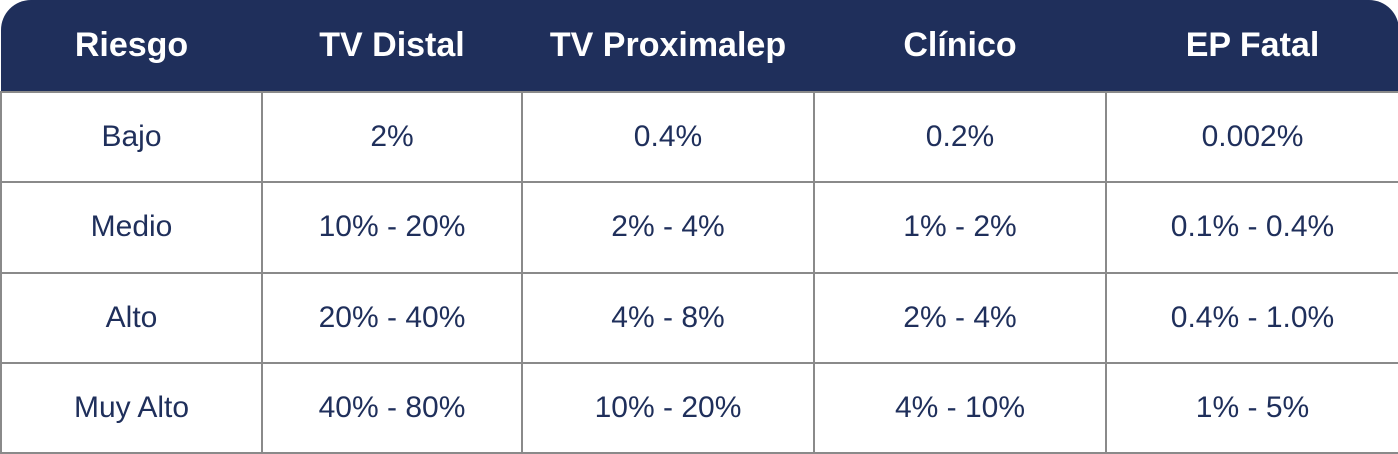  What do you see at coordinates (392, 46) in the screenshot?
I see `header-tv-distal: TV Distal` at bounding box center [392, 46].